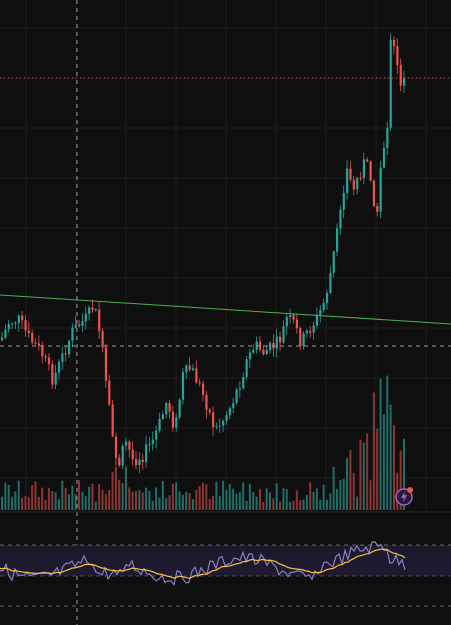 The width and height of the screenshot is (451, 625). I want to click on lightning-bolt-icon, so click(405, 496).